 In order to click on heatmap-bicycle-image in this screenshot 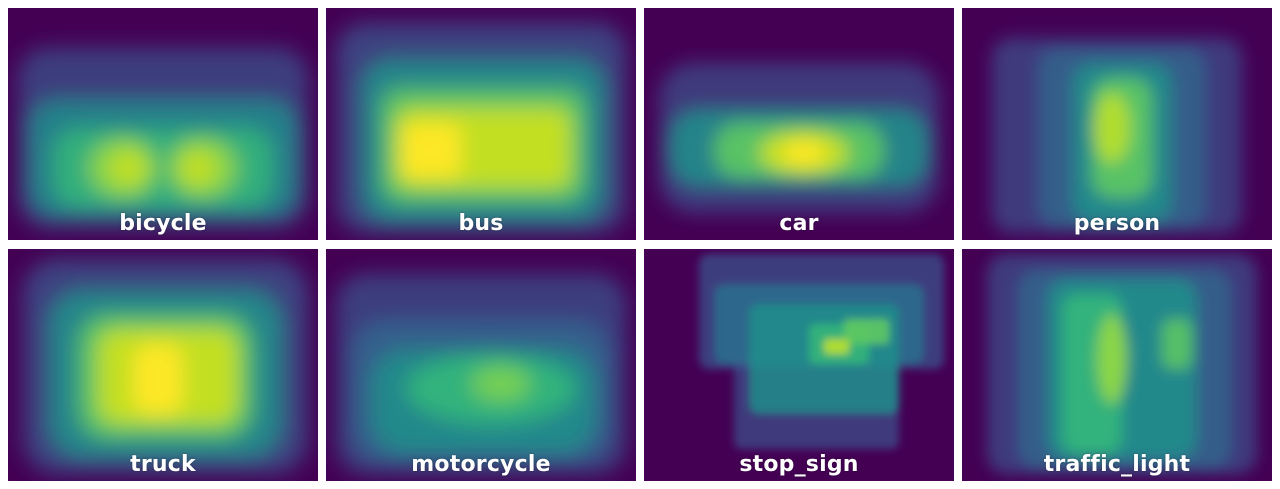, I will do `click(163, 124)`.